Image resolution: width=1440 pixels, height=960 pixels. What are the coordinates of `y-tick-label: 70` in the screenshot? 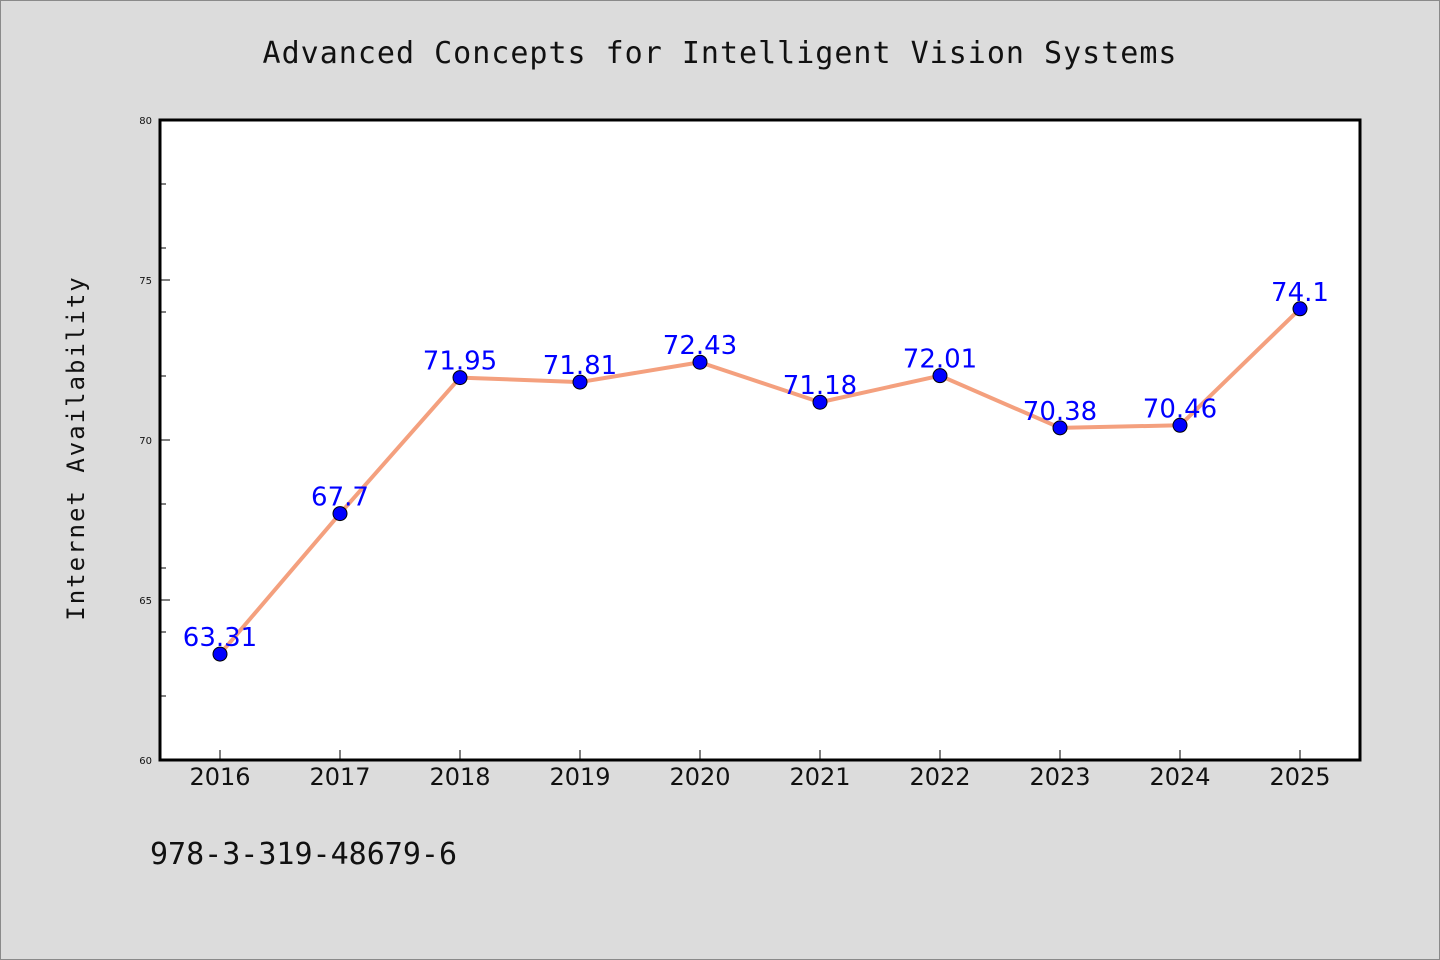 It's located at (145, 441).